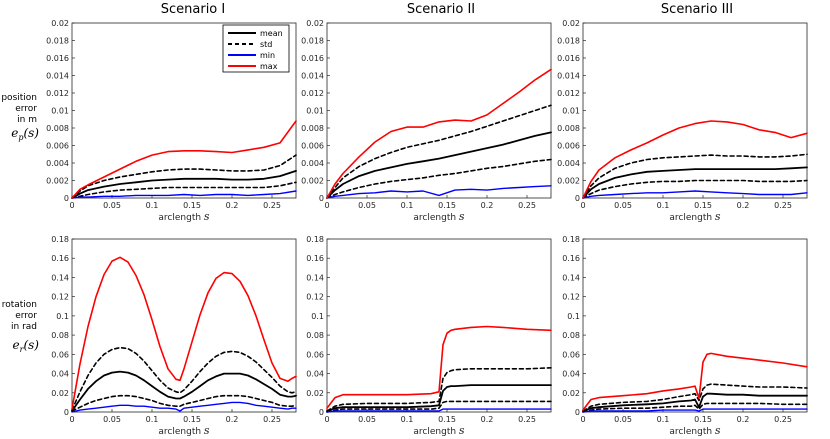  I want to click on panel-r1-c2-ytick-label: 0.006, so click(312, 146).